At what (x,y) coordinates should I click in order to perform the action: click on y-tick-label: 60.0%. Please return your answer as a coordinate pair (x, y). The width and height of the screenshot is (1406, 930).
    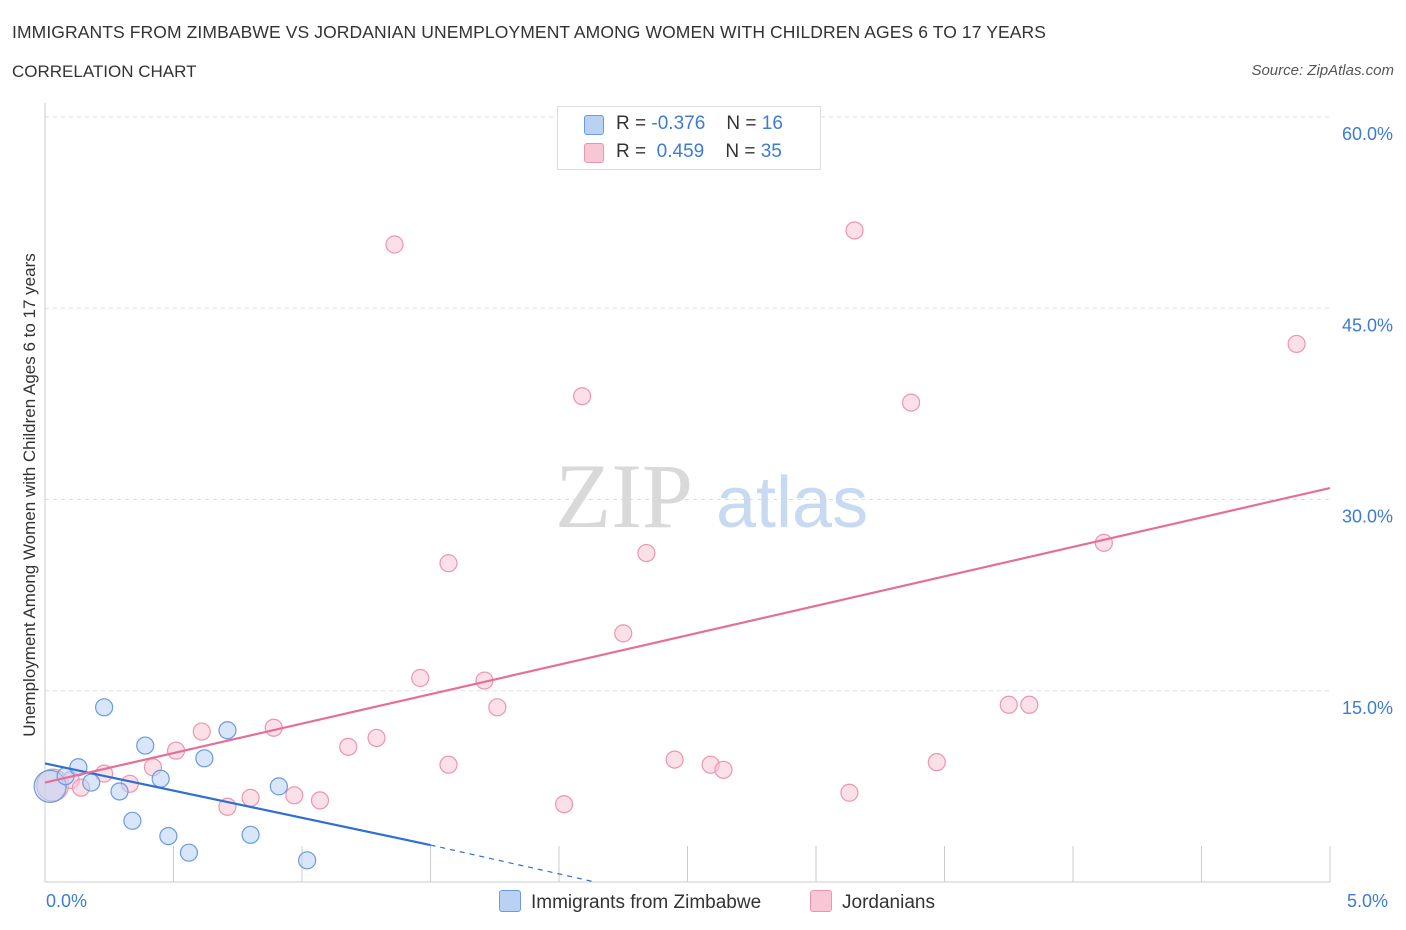
    Looking at the image, I should click on (1367, 134).